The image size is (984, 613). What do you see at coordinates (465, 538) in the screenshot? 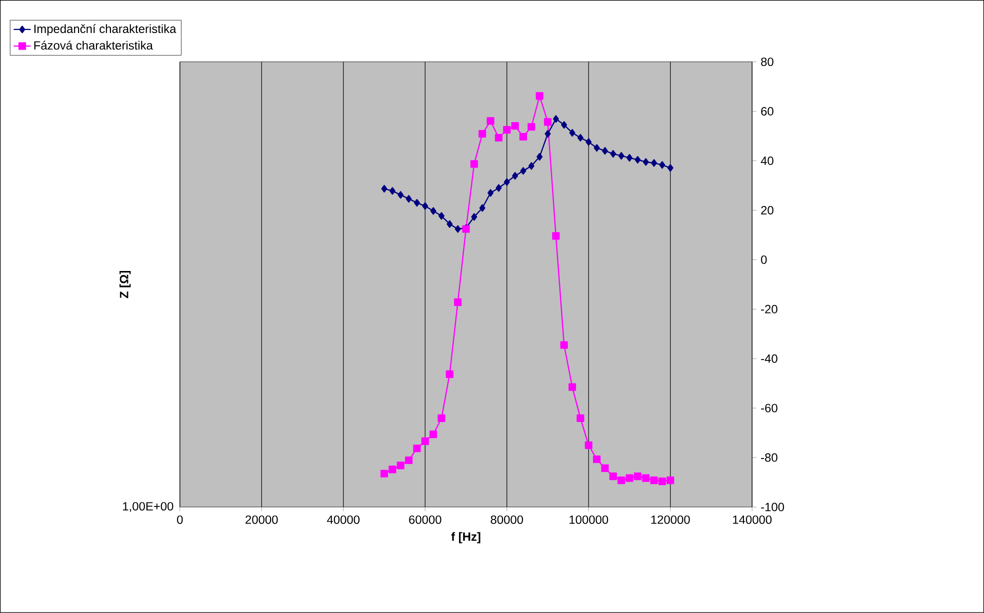
I see `x-axis-title: f [Hz]` at bounding box center [465, 538].